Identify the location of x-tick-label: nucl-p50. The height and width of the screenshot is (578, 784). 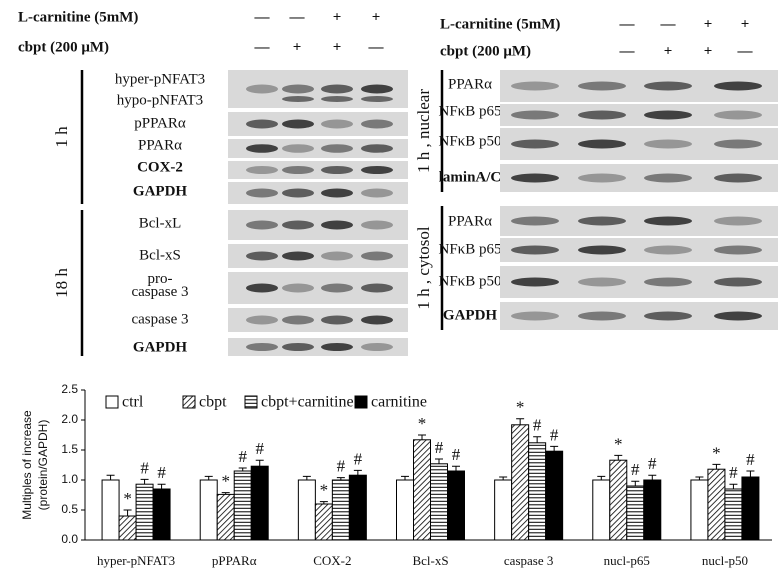
(725, 560).